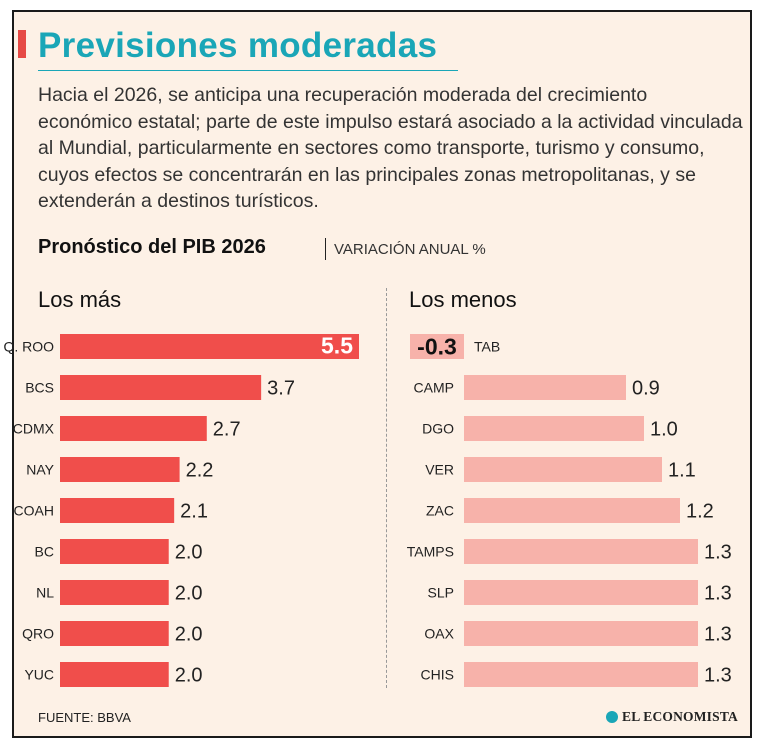  Describe the element at coordinates (28, 347) in the screenshot. I see `category-label: Q. ROO` at that location.